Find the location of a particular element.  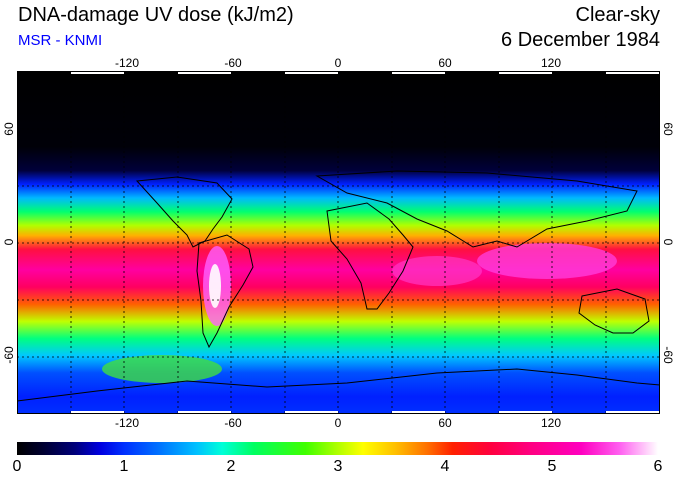

colorbar is located at coordinates (337, 448).